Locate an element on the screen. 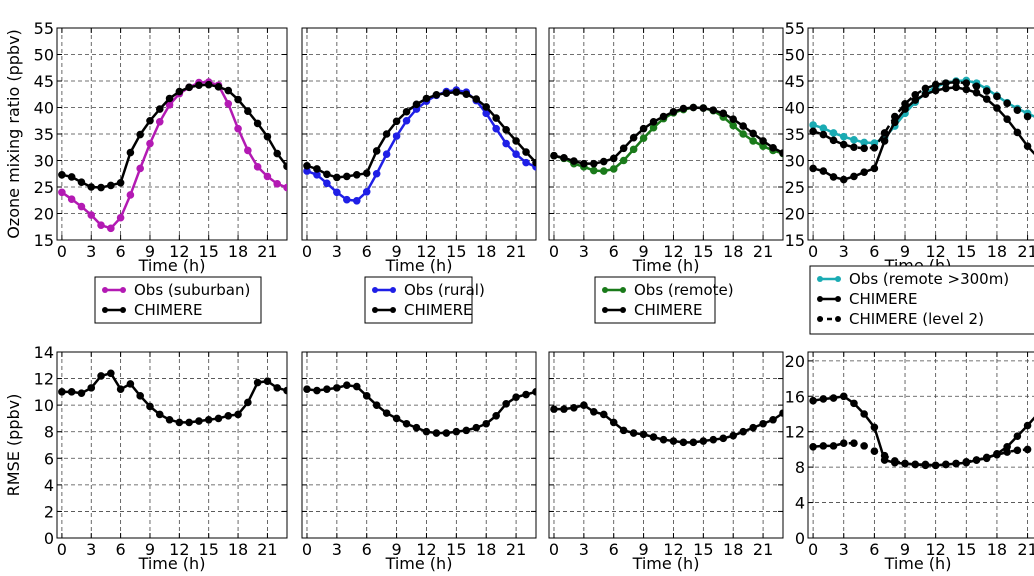 The image size is (1034, 576). legend: Obs (remote) CHIMERE is located at coordinates (664, 300).